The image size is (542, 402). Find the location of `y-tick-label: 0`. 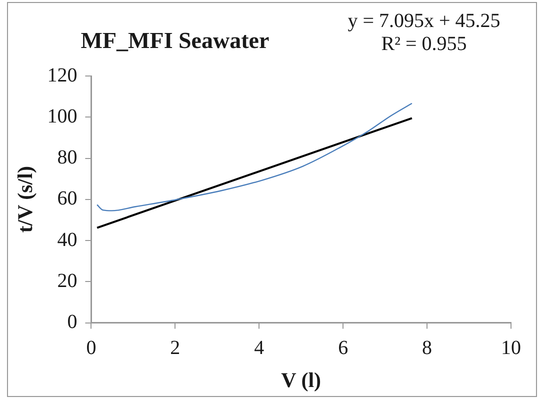

y-tick-label: 0 is located at coordinates (72, 322).